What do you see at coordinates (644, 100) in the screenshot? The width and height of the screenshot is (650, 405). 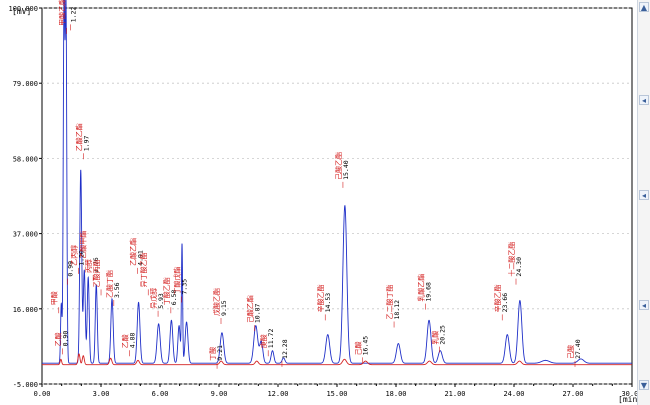 I see `expand-right-button: ◂` at bounding box center [644, 100].